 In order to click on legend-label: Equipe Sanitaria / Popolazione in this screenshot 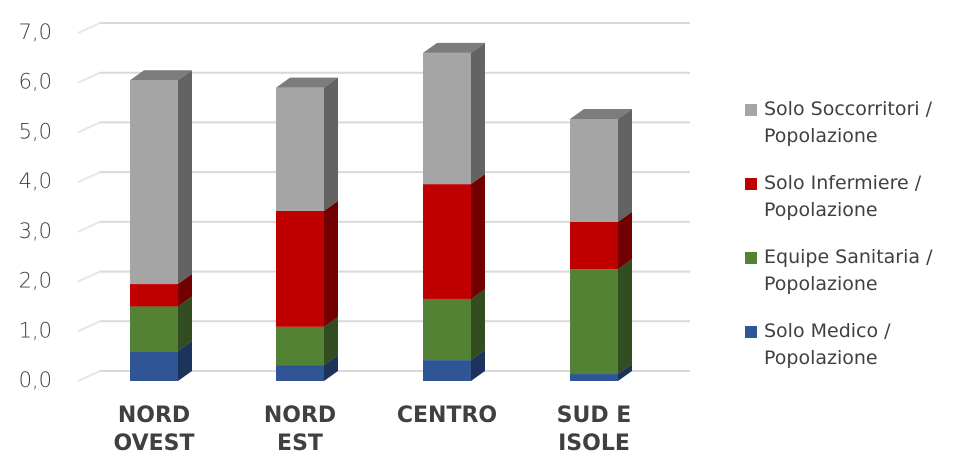, I will do `click(848, 270)`.